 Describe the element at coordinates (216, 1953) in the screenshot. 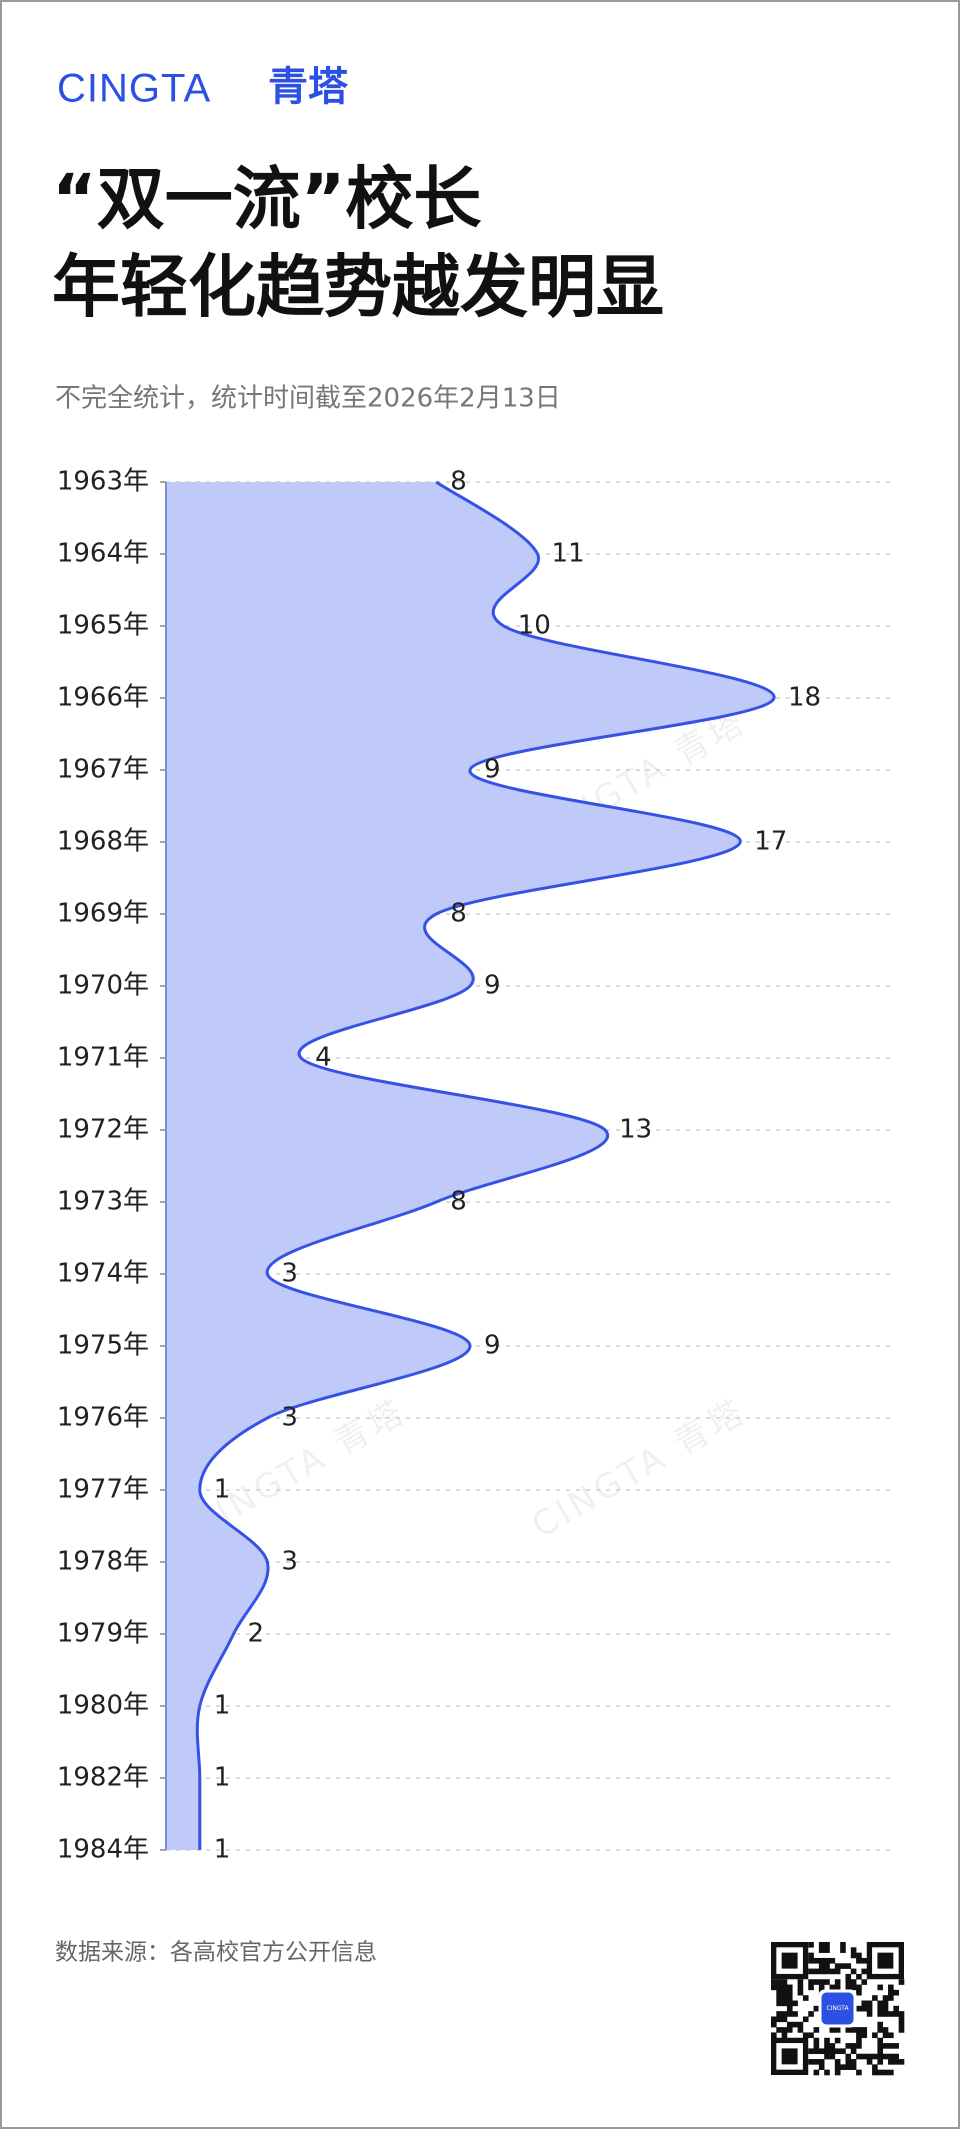

I see `source: 数据来源：各高校官方公开信息` at that location.